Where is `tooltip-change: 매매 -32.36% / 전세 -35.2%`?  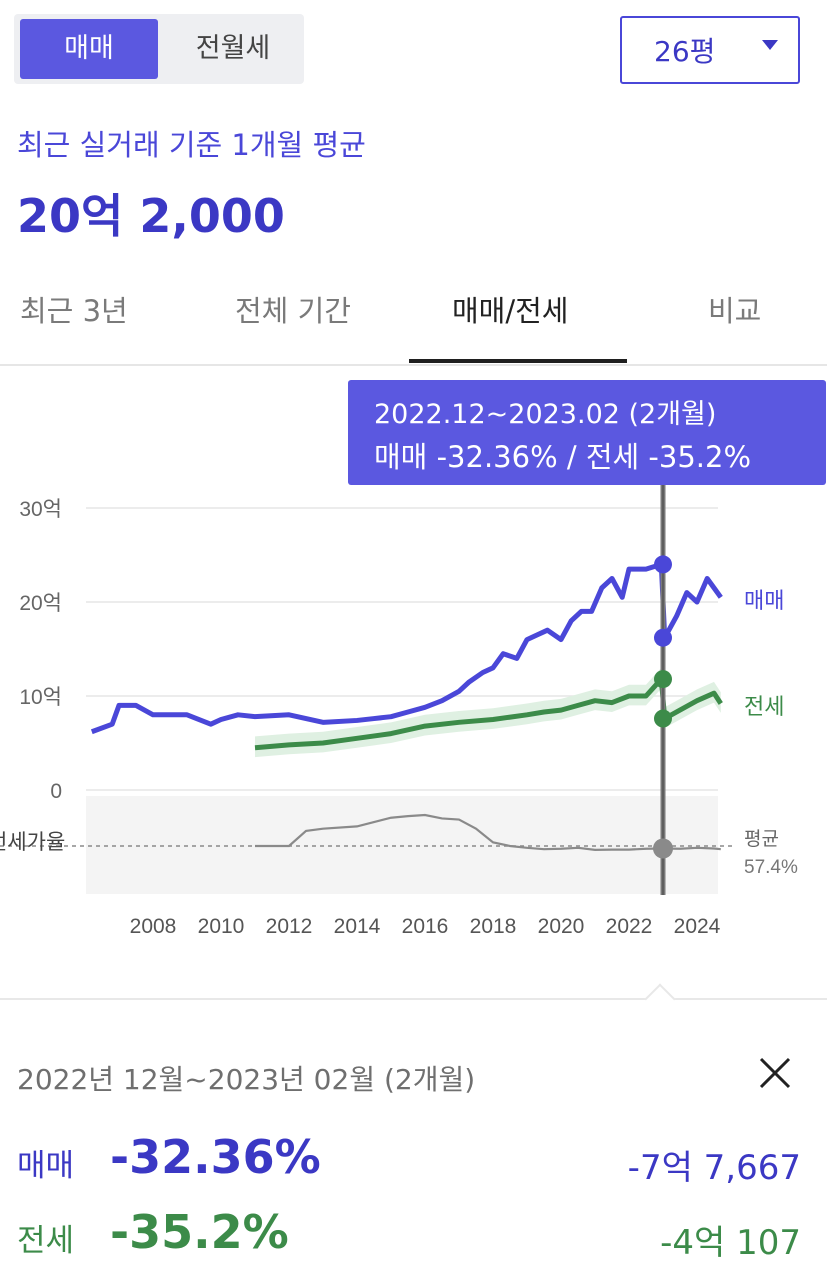 tooltip-change: 매매 -32.36% / 전세 -35.2% is located at coordinates (562, 457).